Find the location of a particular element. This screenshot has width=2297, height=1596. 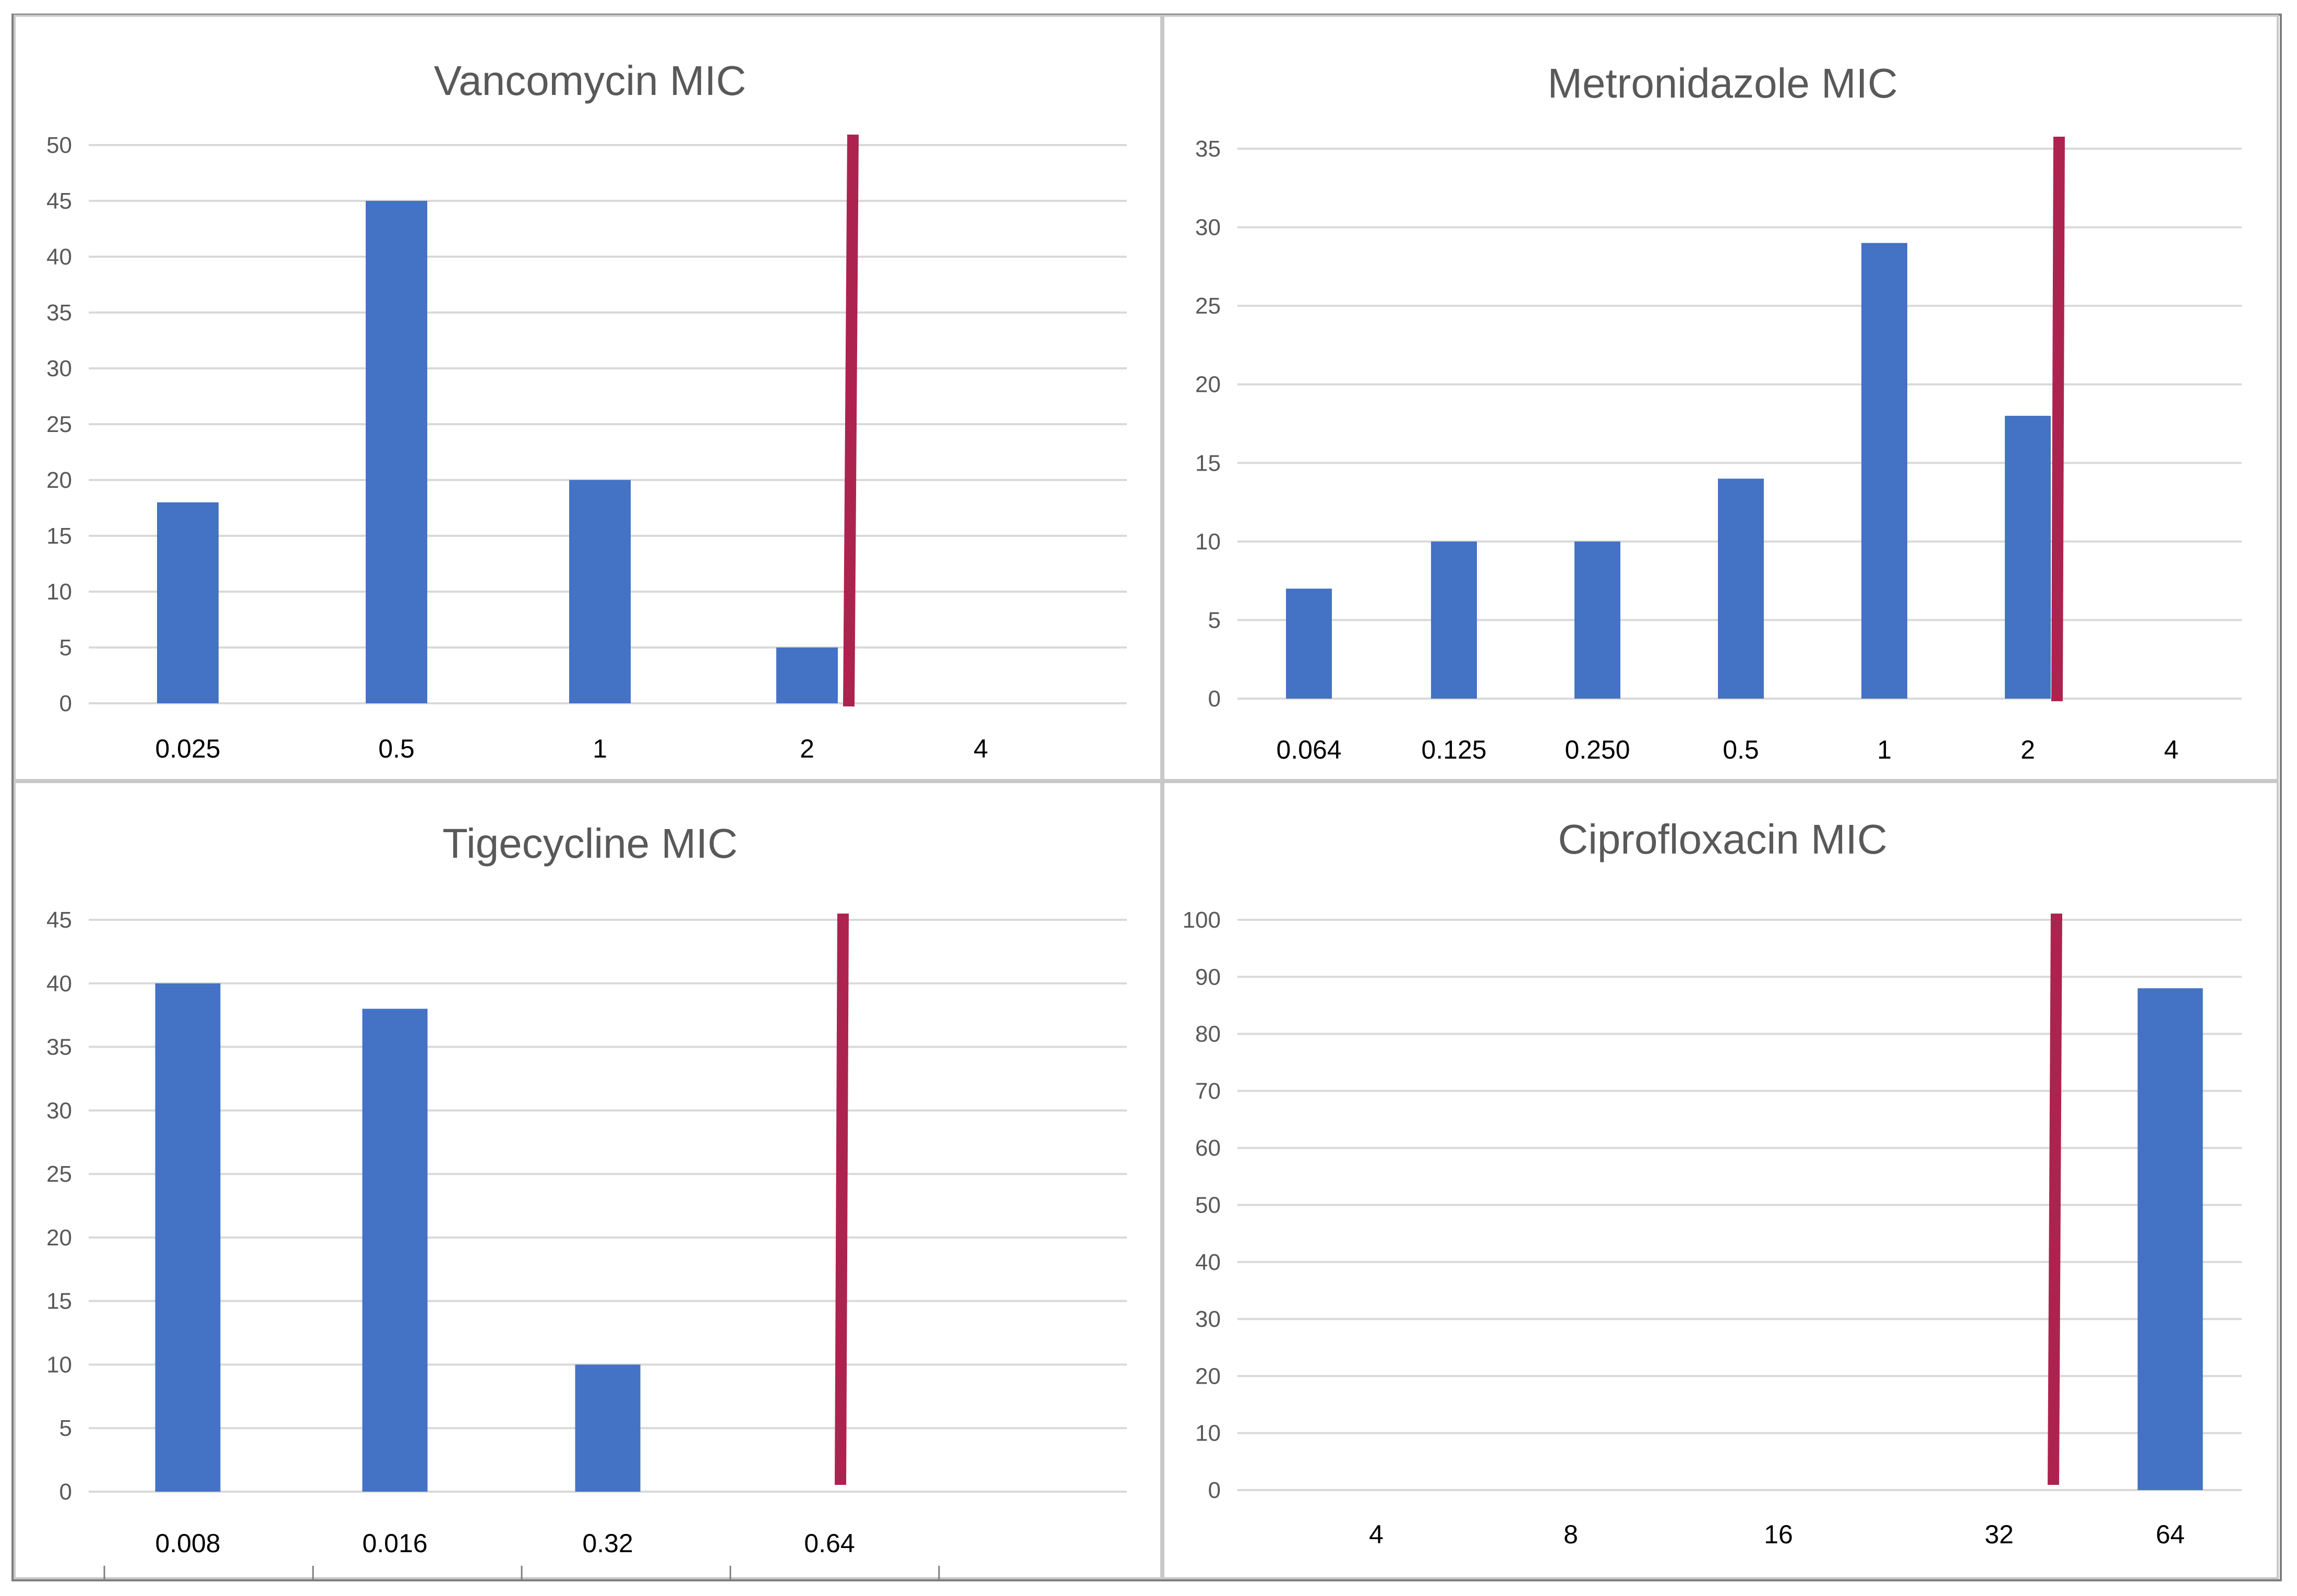

x-tick-label-0-008: 0.008 is located at coordinates (187, 1543).